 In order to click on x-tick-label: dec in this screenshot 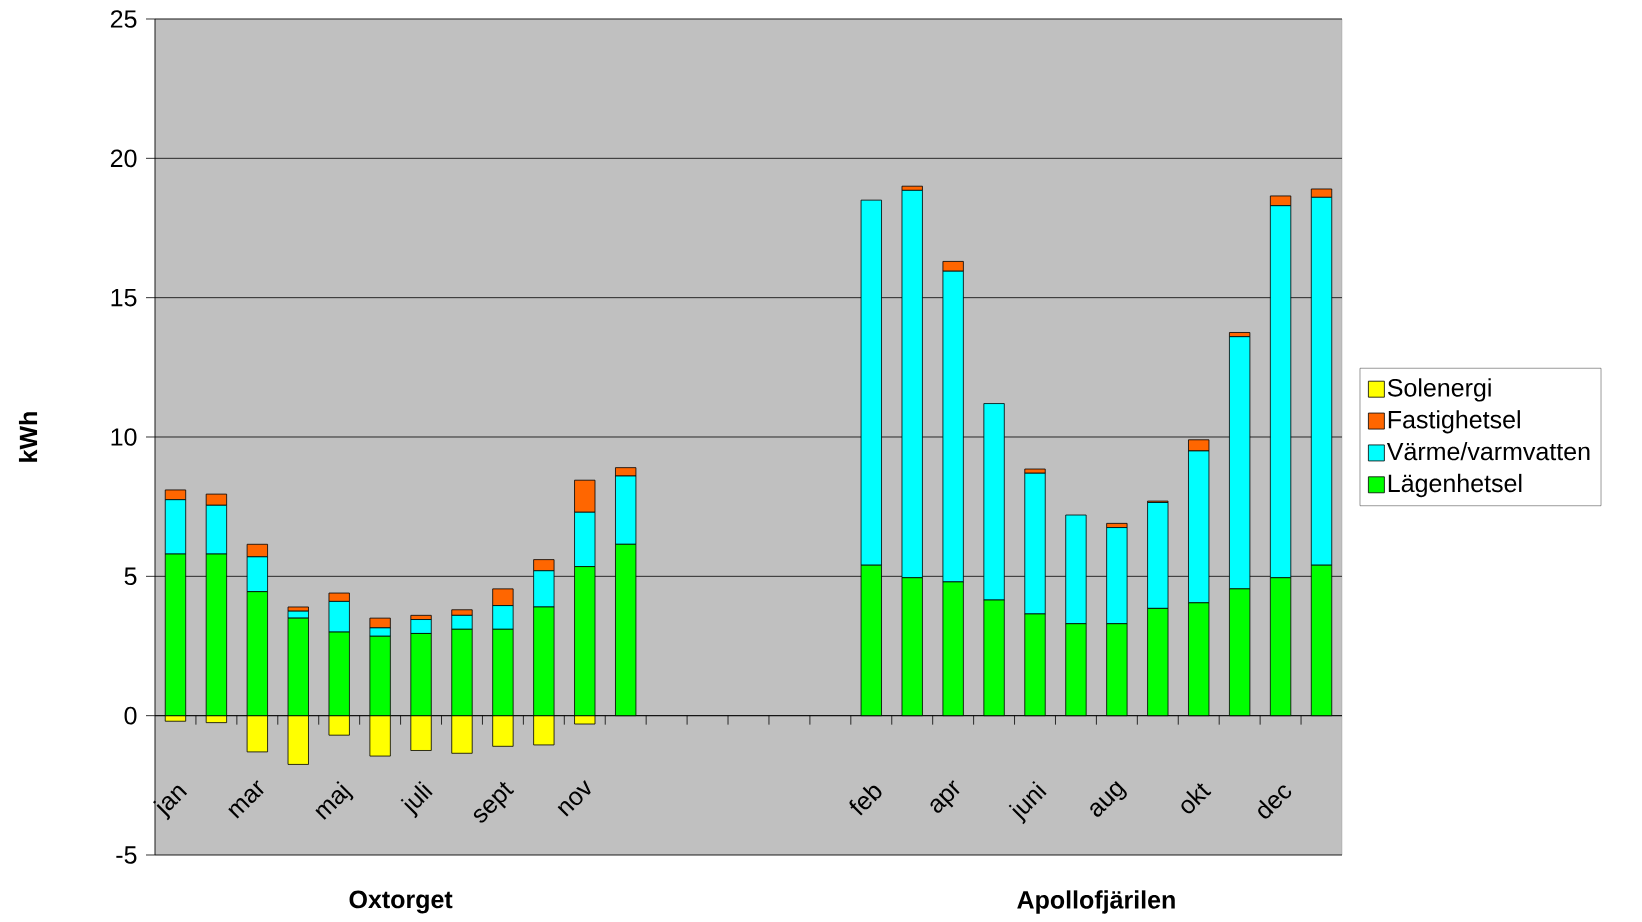, I will do `click(1275, 802)`.